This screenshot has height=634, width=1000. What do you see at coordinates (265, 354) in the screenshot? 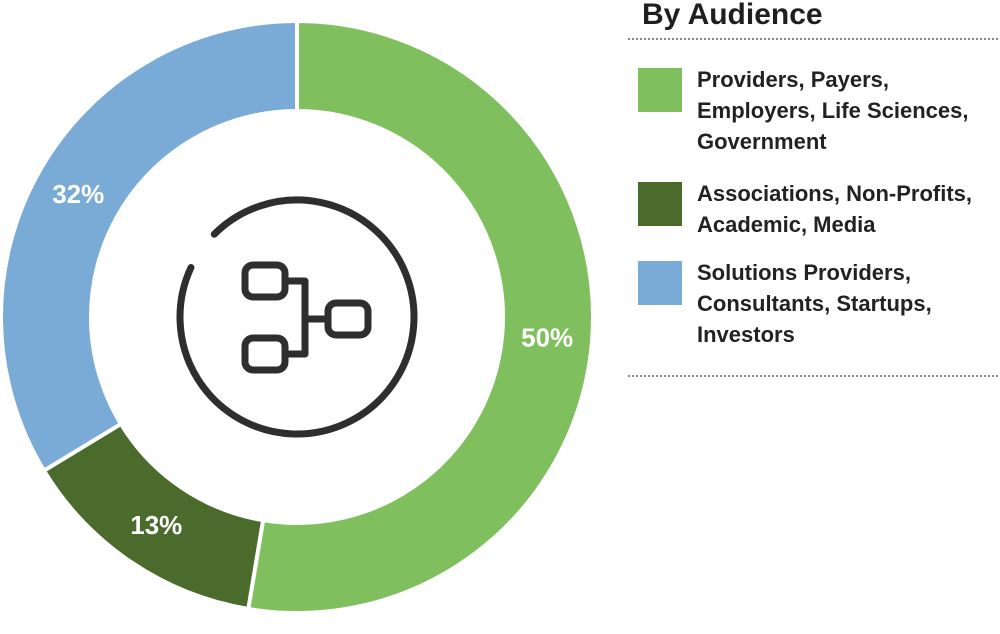
I see `node-bottom-left` at bounding box center [265, 354].